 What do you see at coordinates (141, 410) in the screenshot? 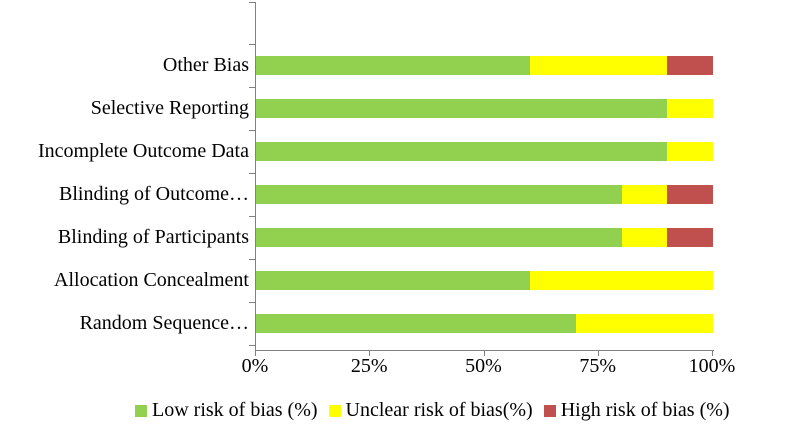
I see `legend-swatch-low-risk` at bounding box center [141, 410].